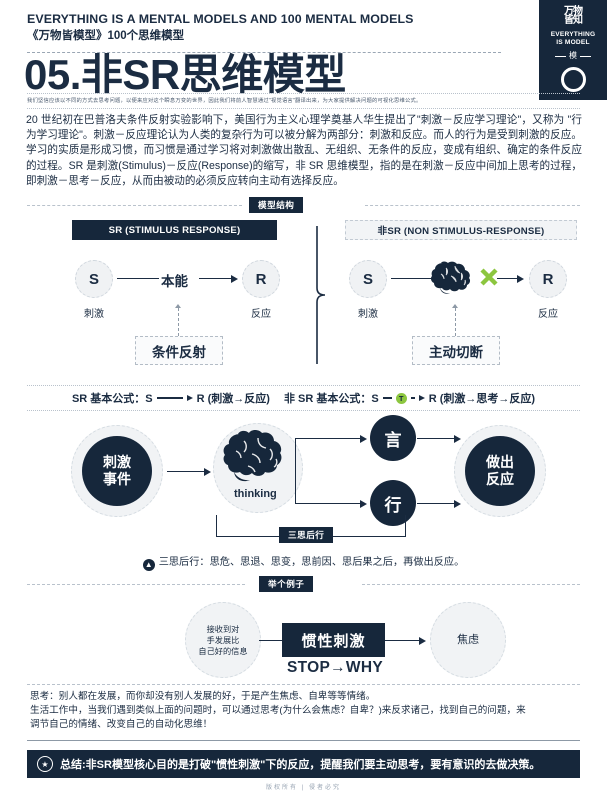  What do you see at coordinates (482, 399) in the screenshot?
I see `nonsr-formula-result: R (刺激→思考→反应)` at bounding box center [482, 399].